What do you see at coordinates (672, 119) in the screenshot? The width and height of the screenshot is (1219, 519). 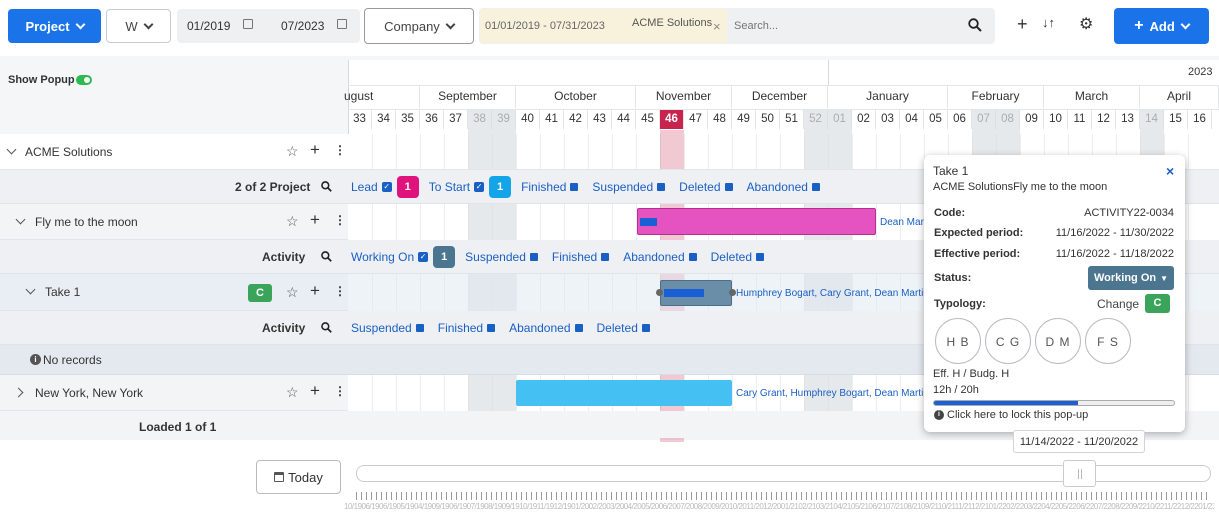 I see `current-week-label: 46` at bounding box center [672, 119].